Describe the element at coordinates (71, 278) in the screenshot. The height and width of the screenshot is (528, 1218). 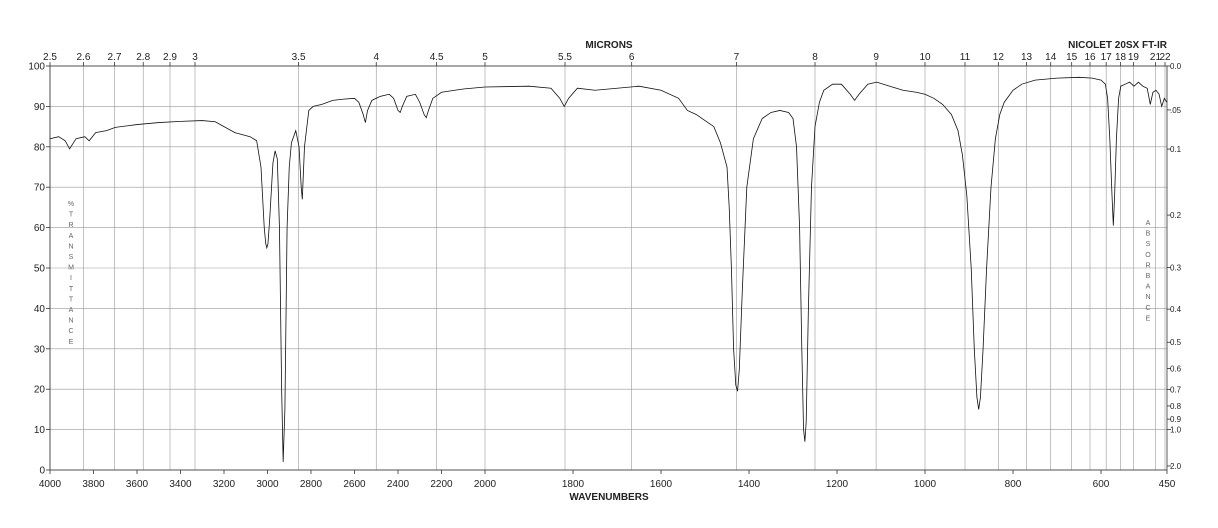
I see `transmittance-letter: I` at that location.